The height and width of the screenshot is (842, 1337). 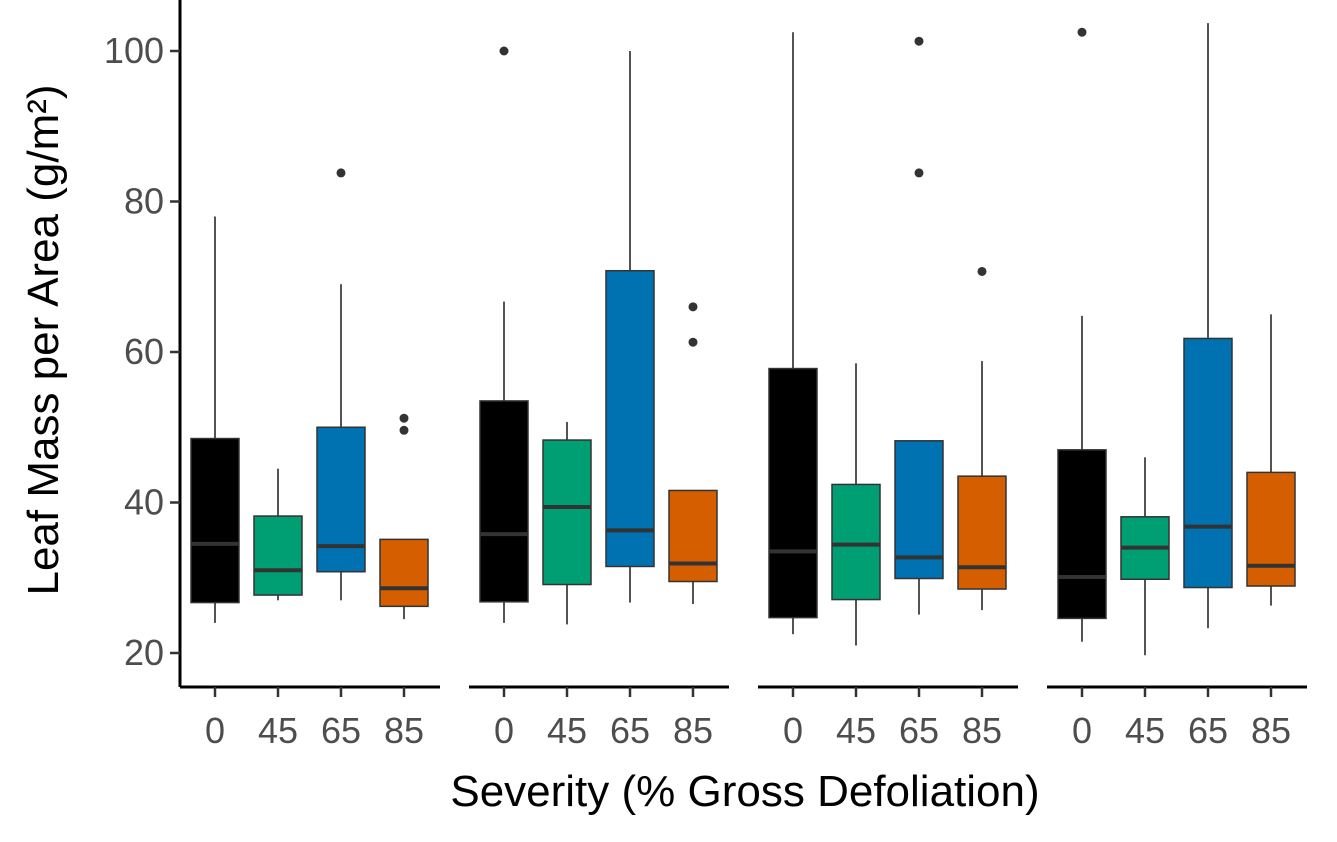 What do you see at coordinates (144, 502) in the screenshot?
I see `y-tick-label: 40` at bounding box center [144, 502].